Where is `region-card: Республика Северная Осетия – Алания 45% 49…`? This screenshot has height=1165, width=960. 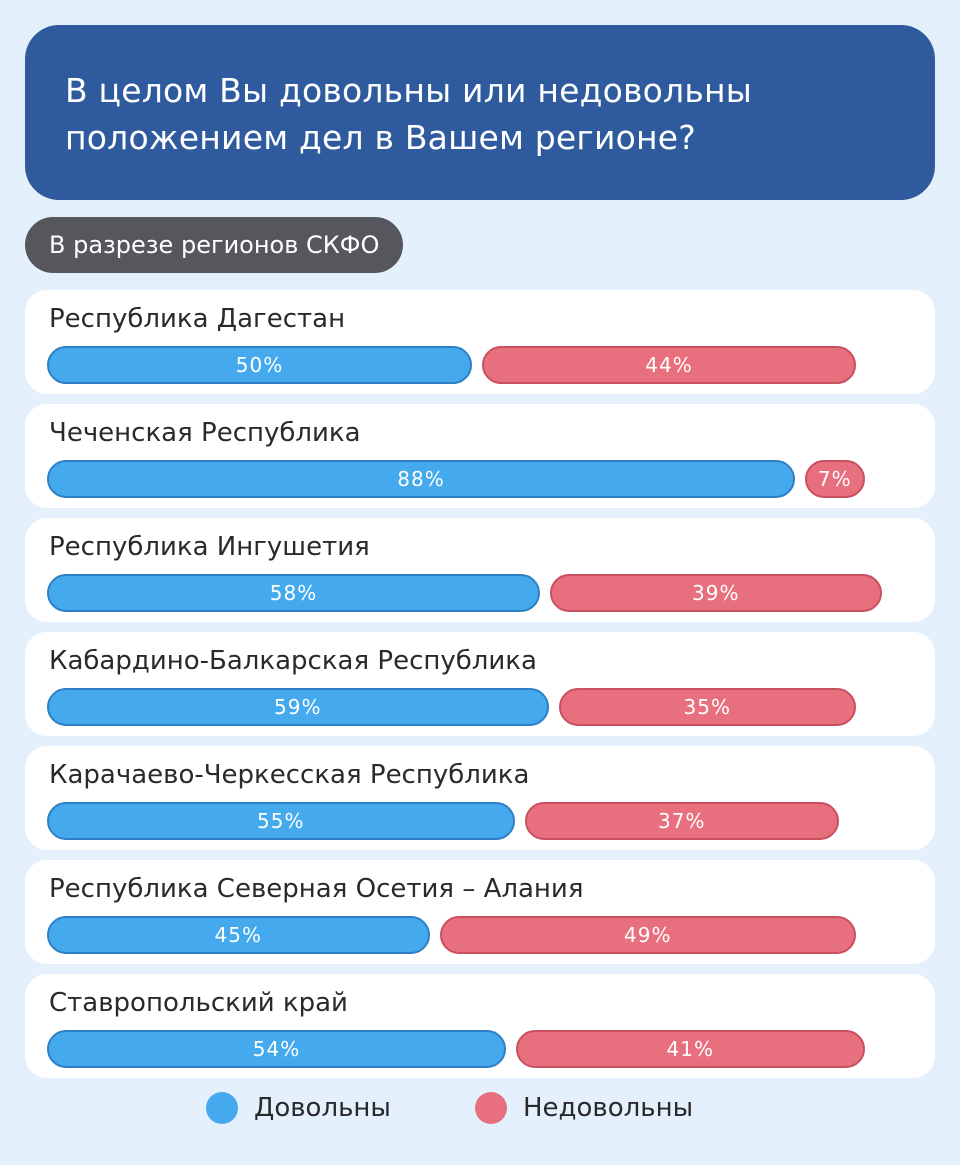
region-card: Республика Северная Осетия – Алания 45% 49… is located at coordinates (480, 912).